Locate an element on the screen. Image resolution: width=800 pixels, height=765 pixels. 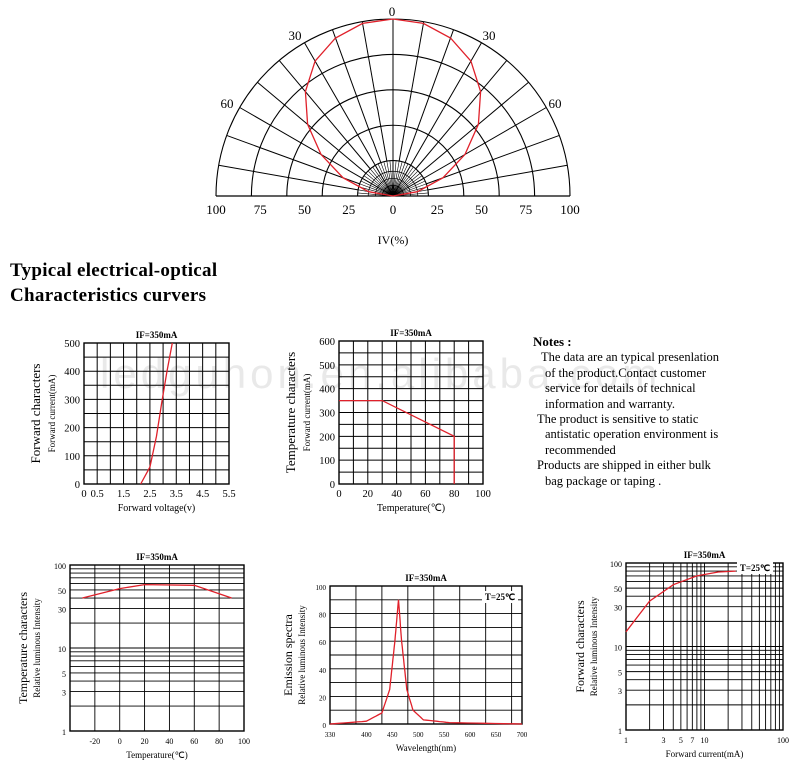
x-tick-label: 1.5 is located at coordinates (123, 494).